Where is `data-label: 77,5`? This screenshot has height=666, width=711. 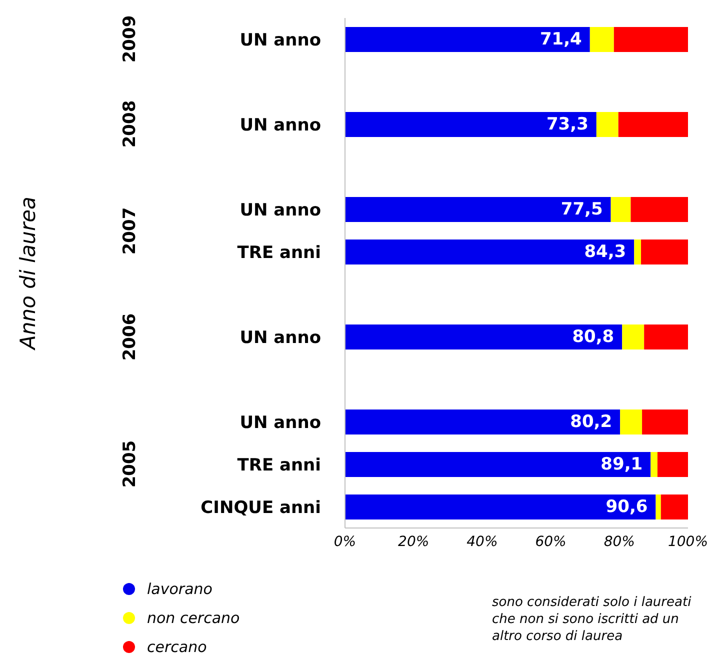
data-label: 77,5 is located at coordinates (581, 210).